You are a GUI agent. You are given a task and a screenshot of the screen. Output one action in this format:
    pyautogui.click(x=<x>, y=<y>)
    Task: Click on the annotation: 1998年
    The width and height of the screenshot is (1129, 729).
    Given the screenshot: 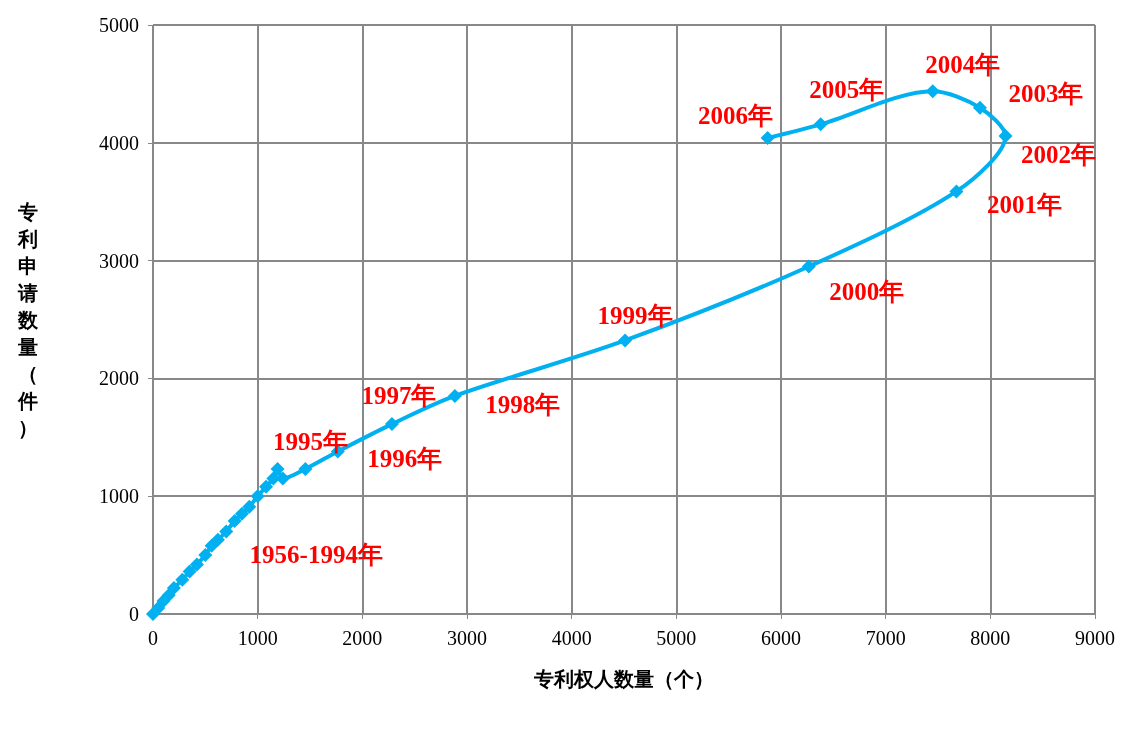 What is the action you would take?
    pyautogui.click(x=523, y=405)
    